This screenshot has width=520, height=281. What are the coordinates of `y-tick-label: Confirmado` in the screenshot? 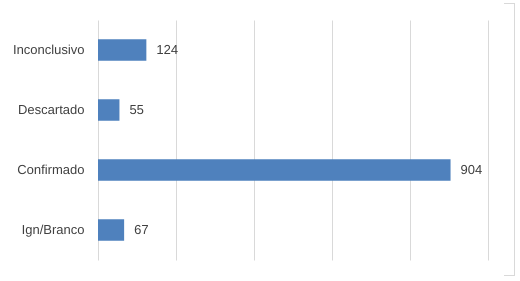 It's located at (50, 169).